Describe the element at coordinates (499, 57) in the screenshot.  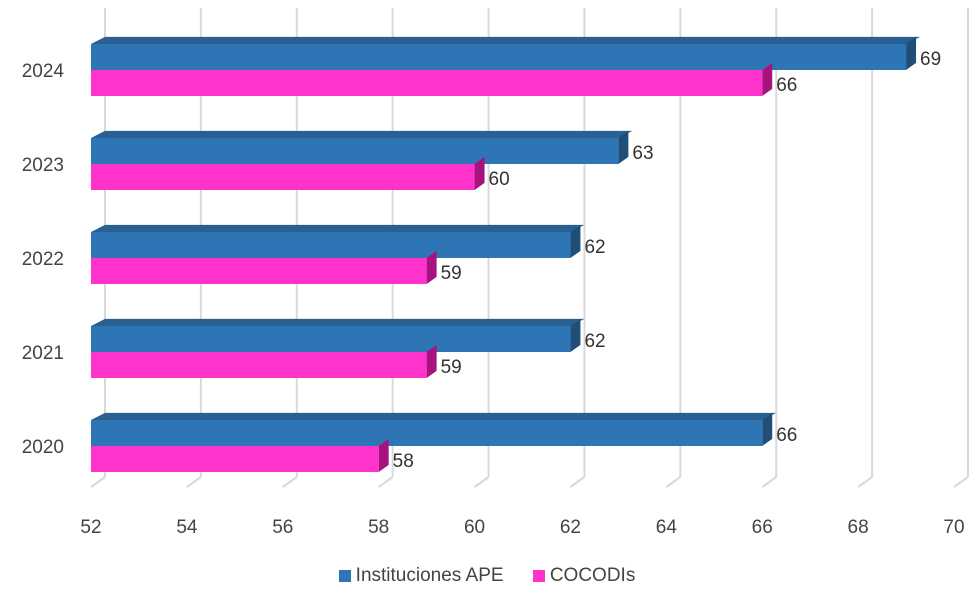
I see `bar-front-instituciones-ape-2024` at that location.